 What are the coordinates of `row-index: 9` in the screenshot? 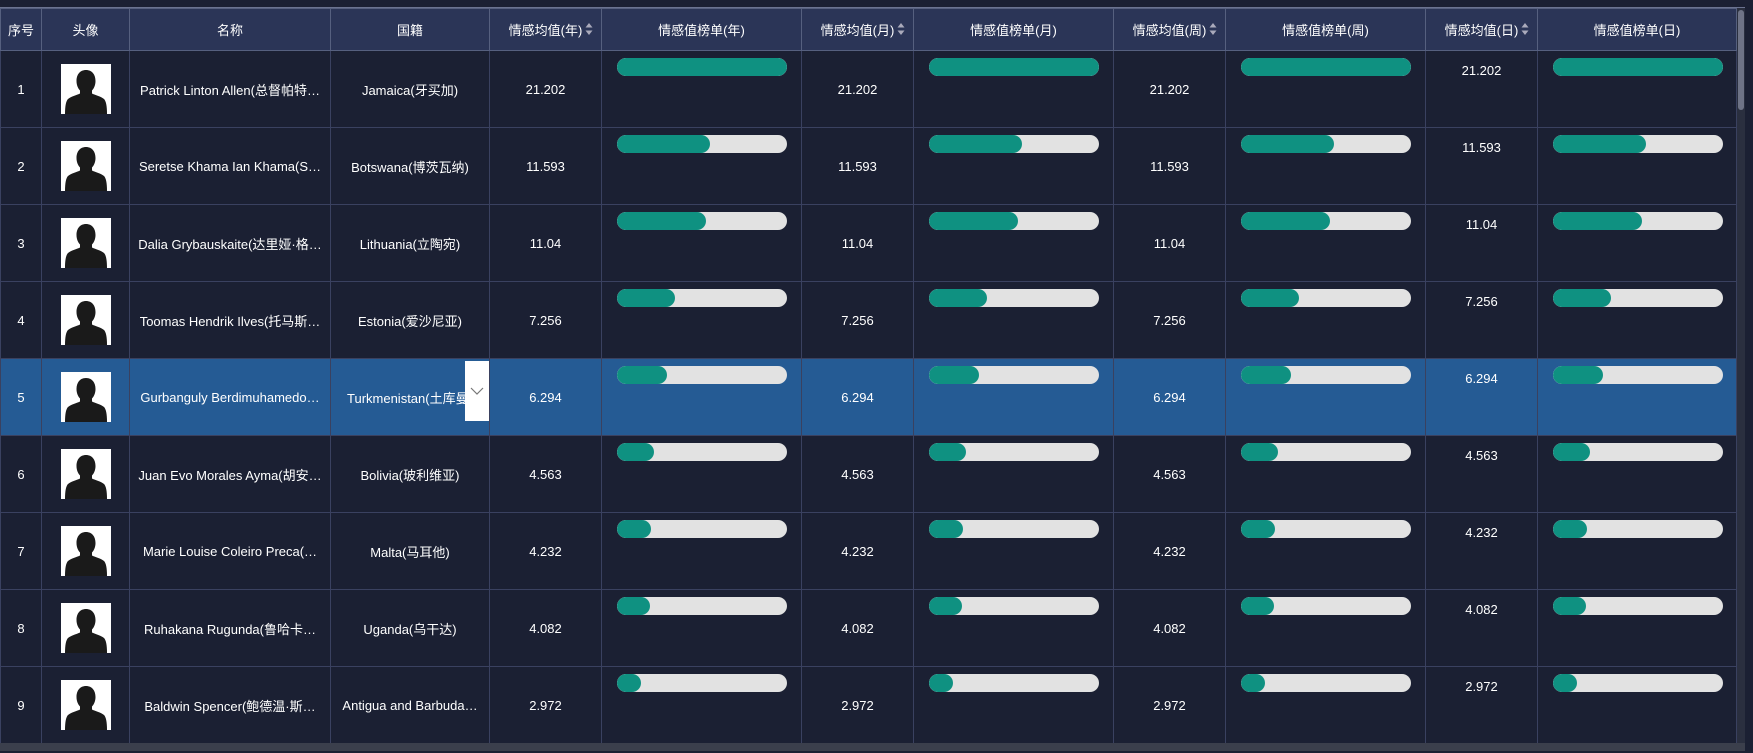 It's located at (21, 705).